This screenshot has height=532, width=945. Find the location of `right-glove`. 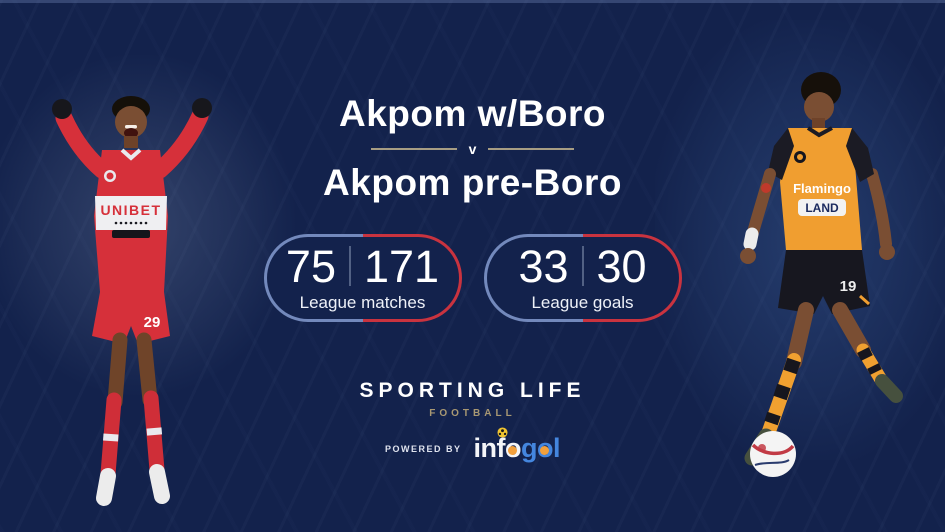

right-glove is located at coordinates (202, 108).